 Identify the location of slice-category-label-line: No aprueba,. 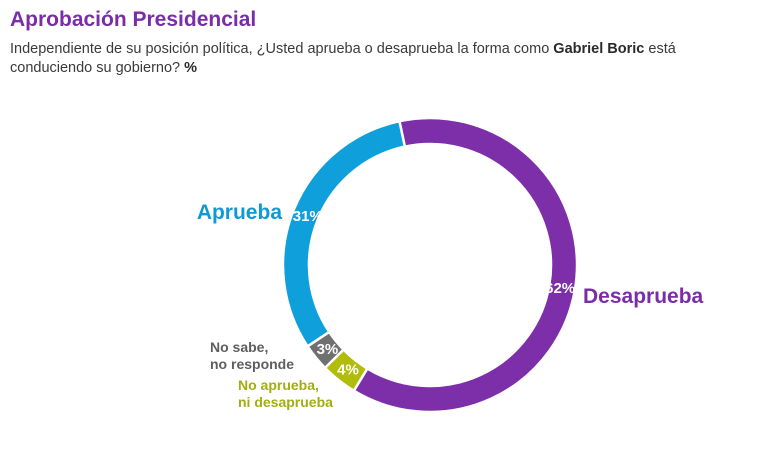
(278, 385).